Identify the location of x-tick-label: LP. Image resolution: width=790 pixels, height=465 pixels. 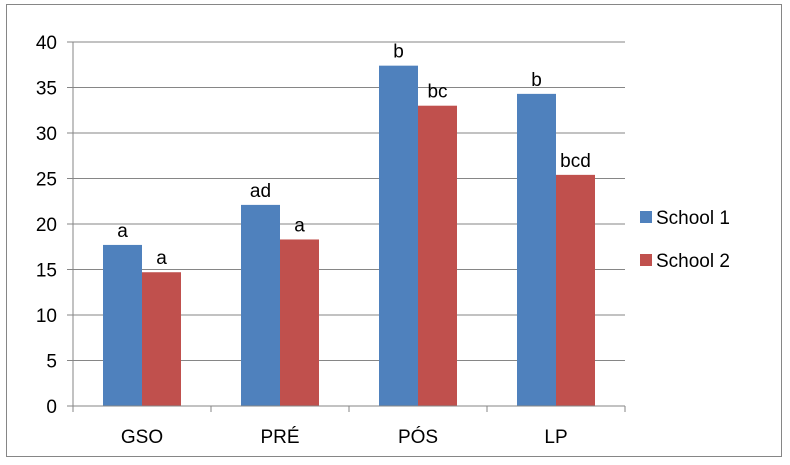
(555, 437).